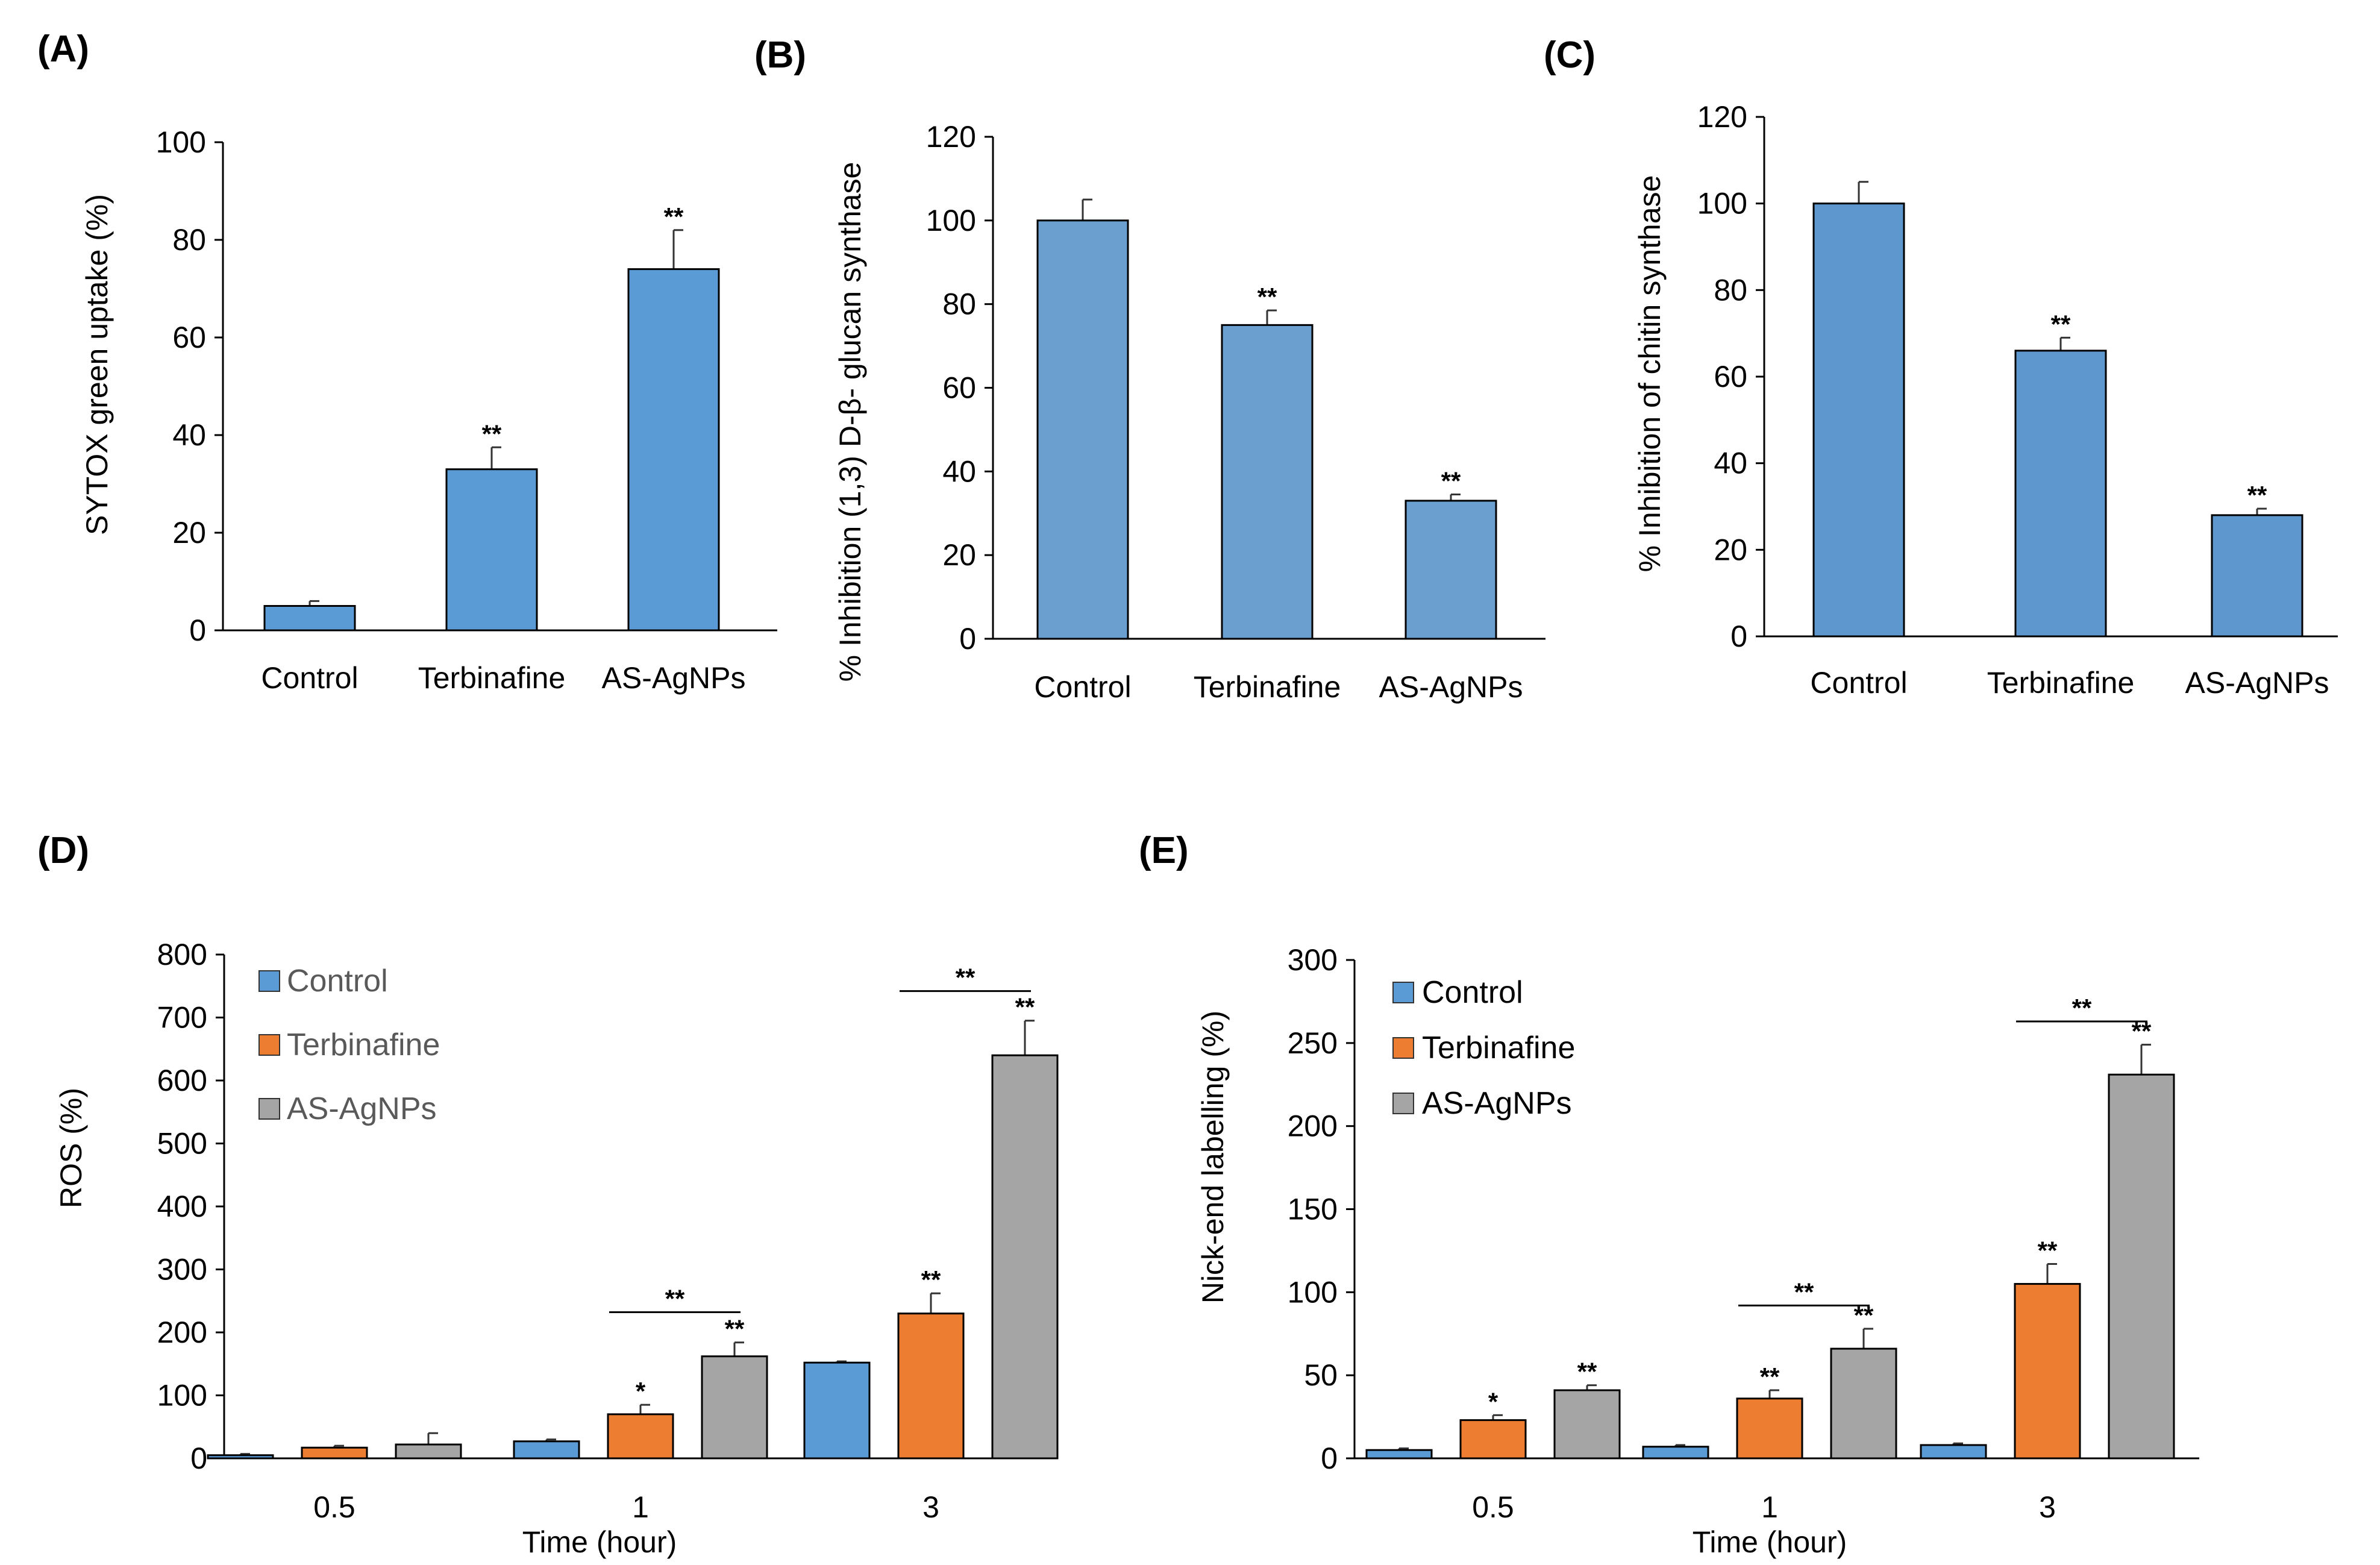  Describe the element at coordinates (492, 433) in the screenshot. I see `significance-a-1: **` at that location.